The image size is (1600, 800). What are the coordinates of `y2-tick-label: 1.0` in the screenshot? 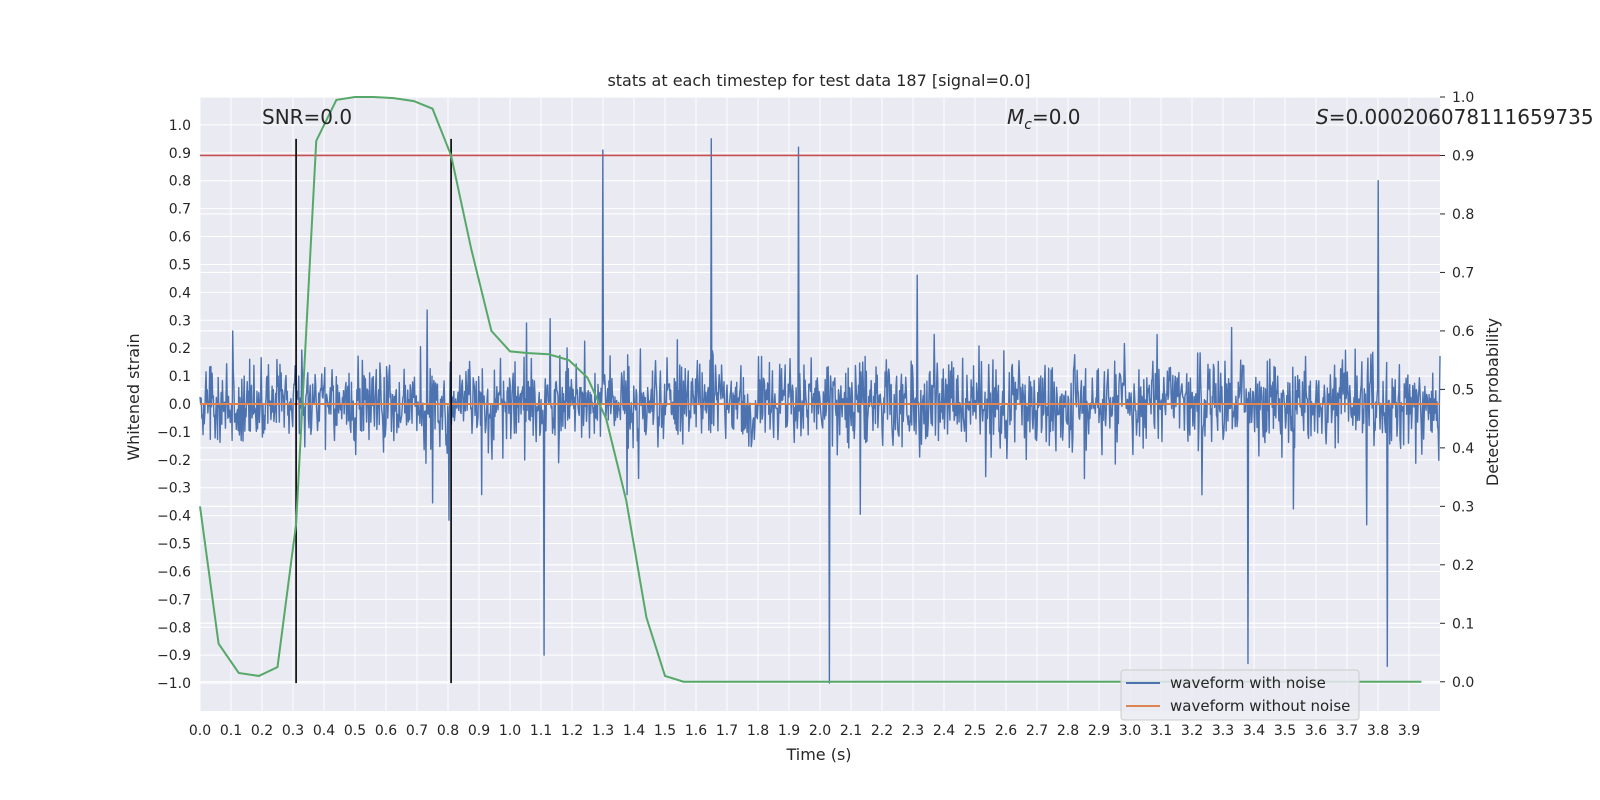 It's located at (1463, 98).